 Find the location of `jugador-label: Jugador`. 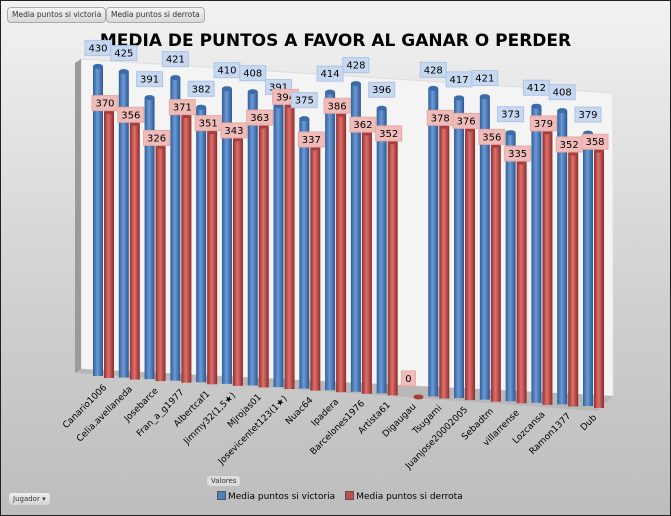

jugador-label: Jugador is located at coordinates (26, 499).